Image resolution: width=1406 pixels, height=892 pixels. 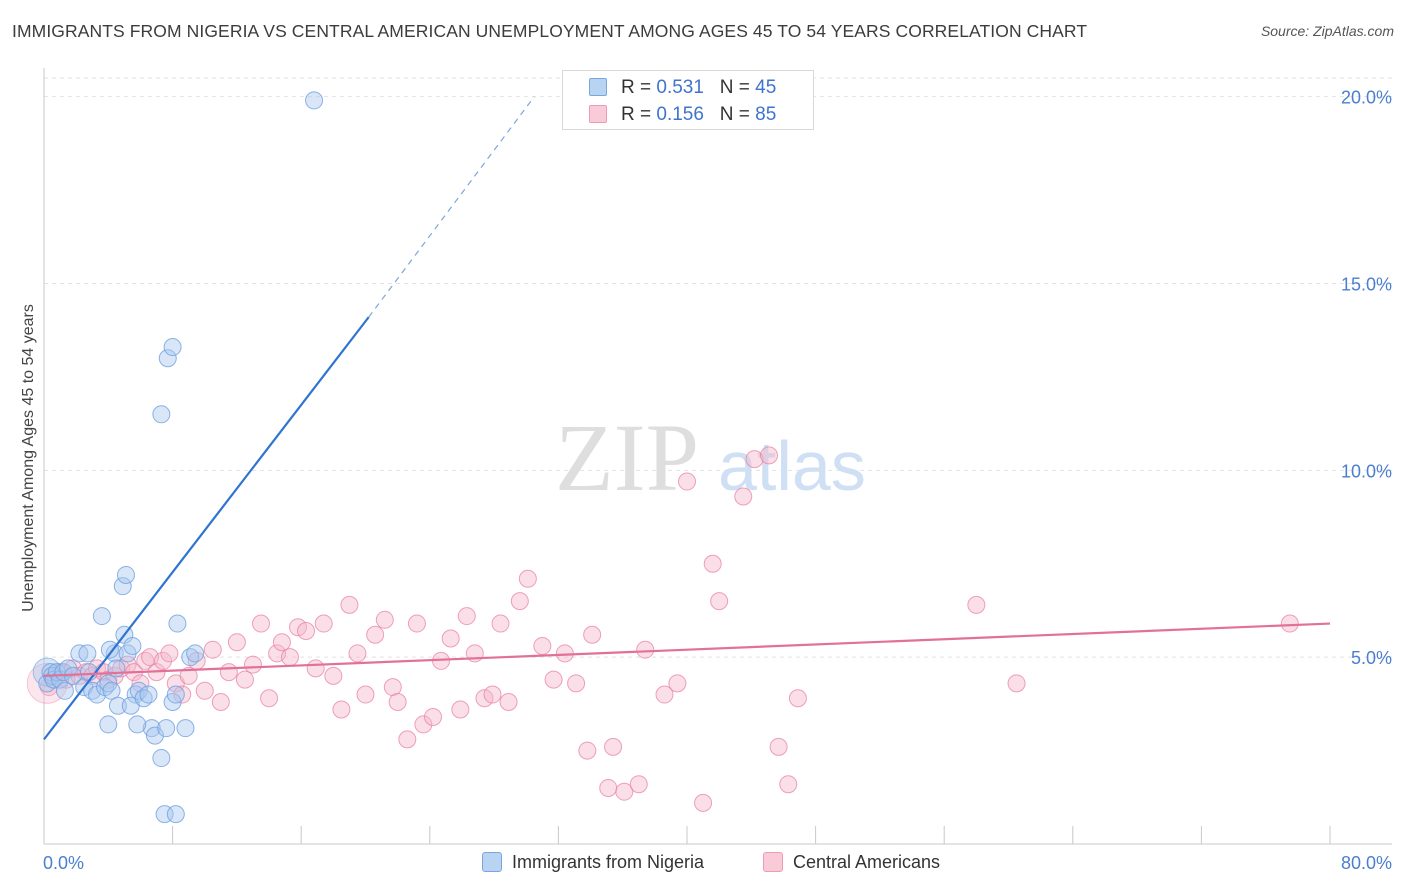 I want to click on legend-swatch-nigeria, so click(x=598, y=87).